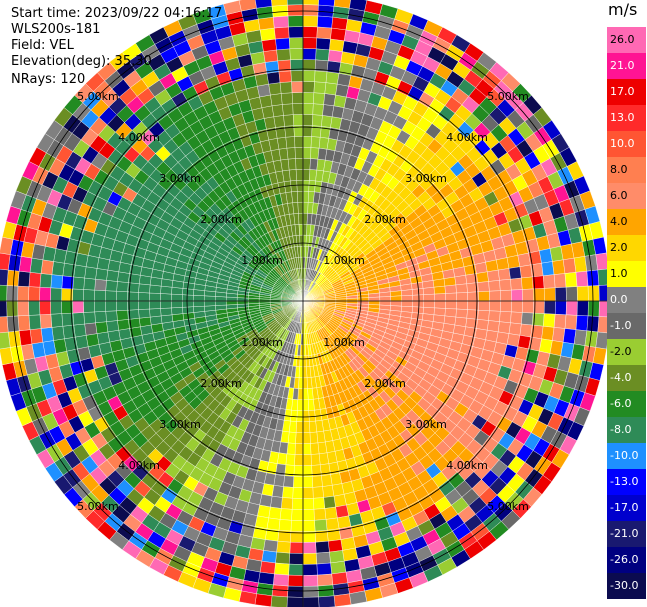 This screenshot has height=607, width=647. Describe the element at coordinates (508, 96) in the screenshot. I see `range-ring-label: 5.00km` at that location.